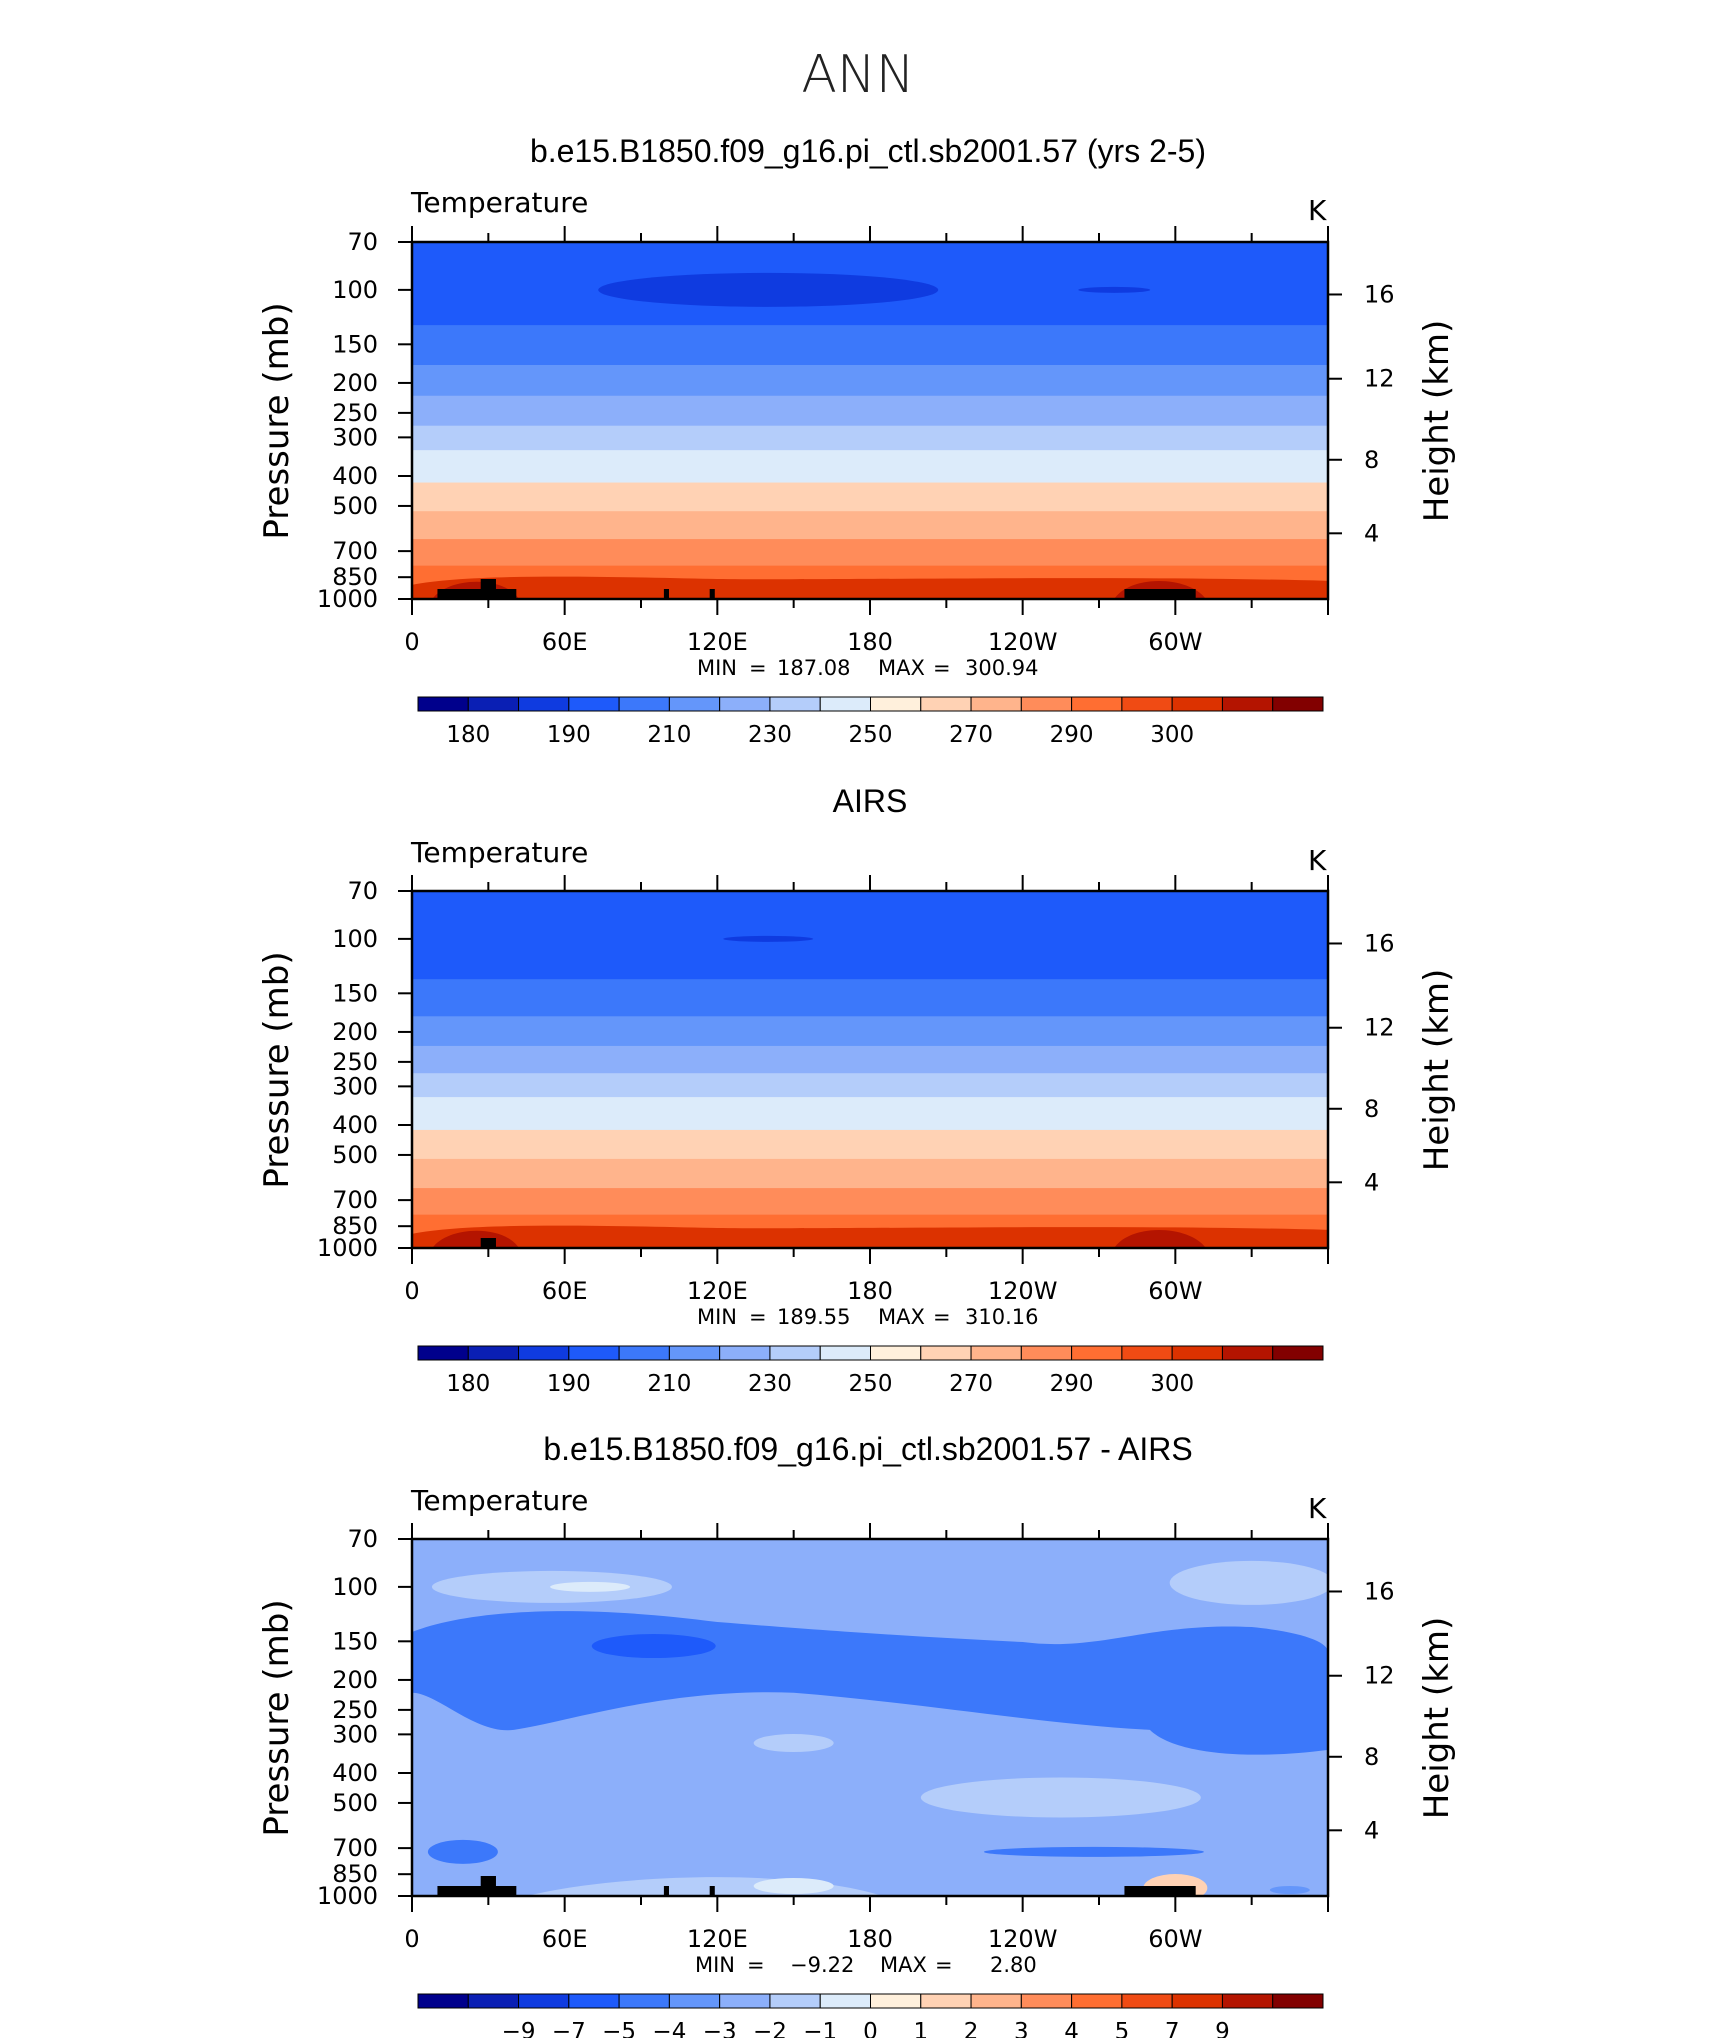  Describe the element at coordinates (813, 668) in the screenshot. I see `min-value: 187.08` at that location.